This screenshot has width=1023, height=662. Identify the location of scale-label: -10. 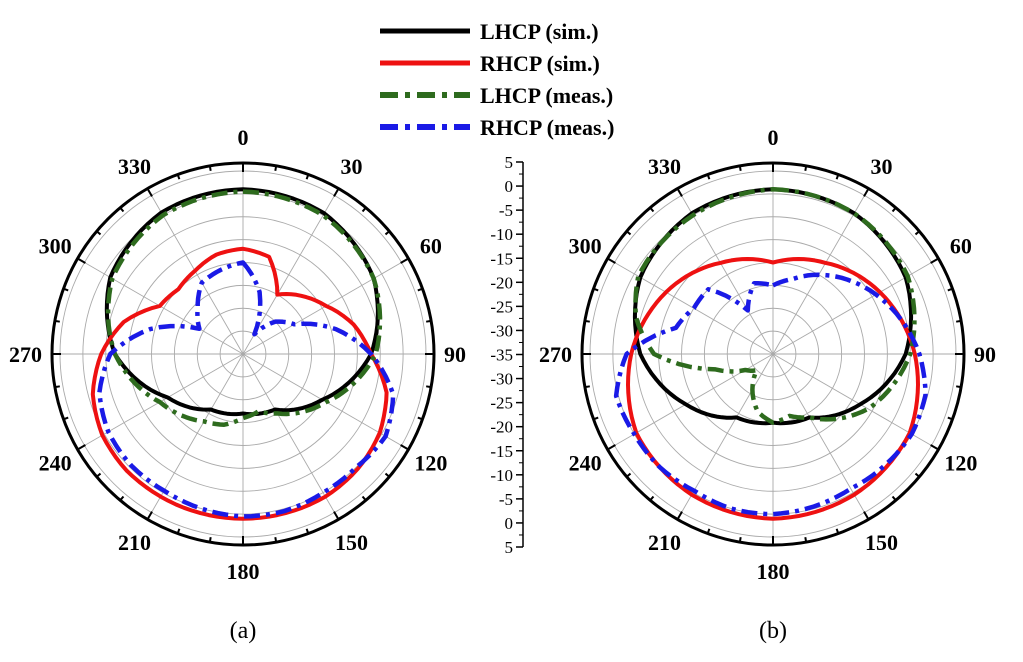
(501, 234).